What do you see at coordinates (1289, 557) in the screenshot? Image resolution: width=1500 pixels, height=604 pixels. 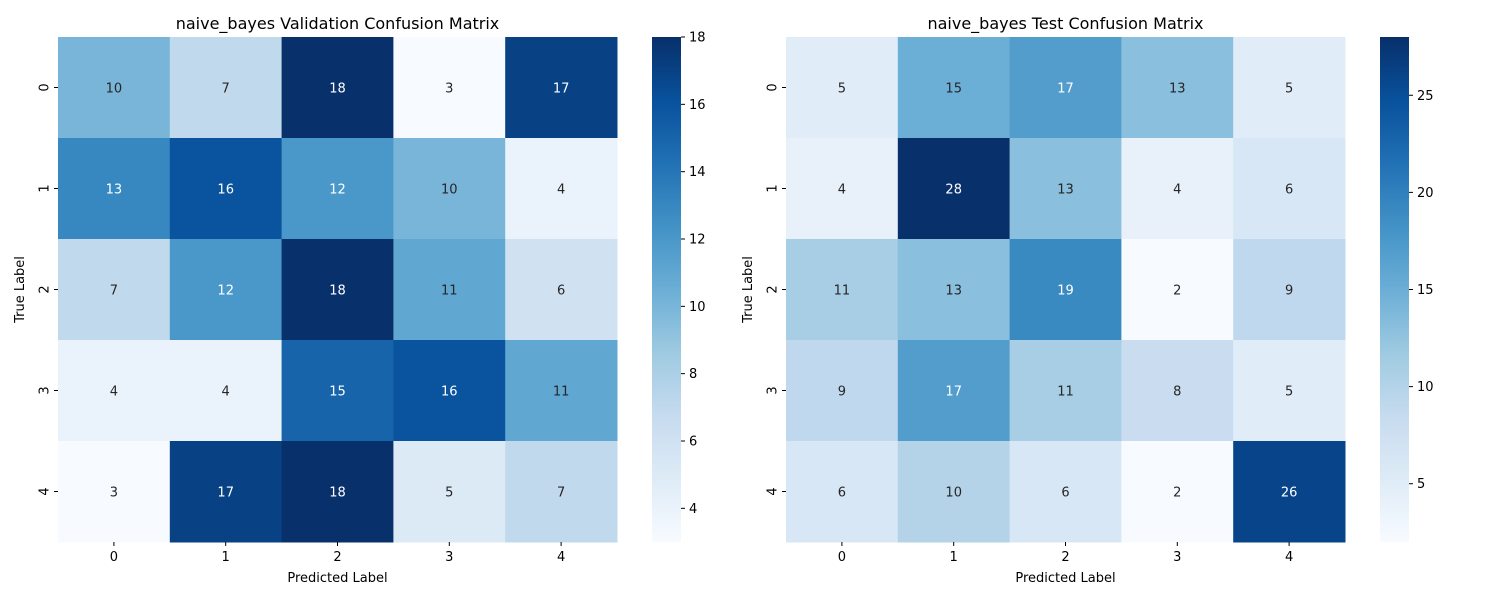 I see `x-tick-label: 4` at bounding box center [1289, 557].